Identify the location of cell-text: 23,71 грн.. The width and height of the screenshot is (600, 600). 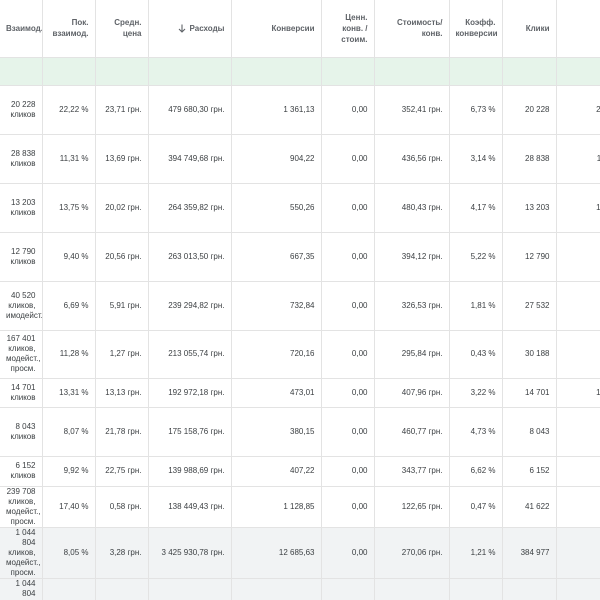
(123, 109).